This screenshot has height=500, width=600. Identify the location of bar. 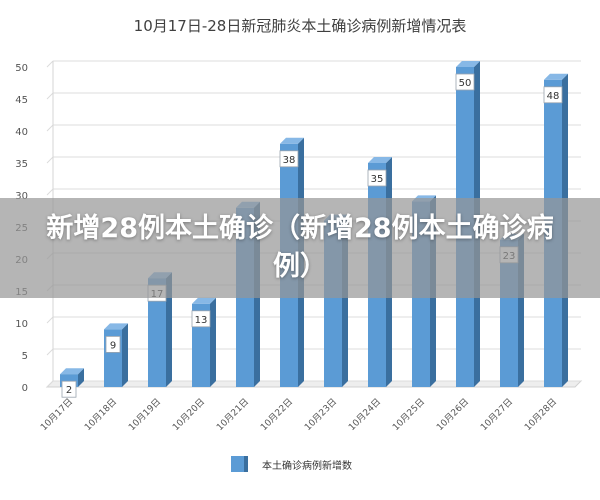
(157, 332).